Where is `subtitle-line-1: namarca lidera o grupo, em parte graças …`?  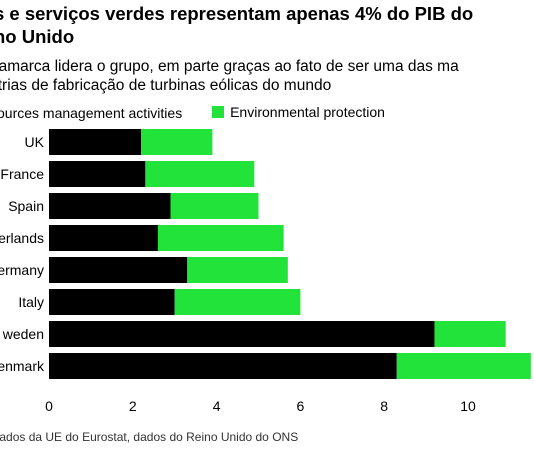 subtitle-line-1: namarca lidera o grupo, em parte graças … is located at coordinates (229, 66).